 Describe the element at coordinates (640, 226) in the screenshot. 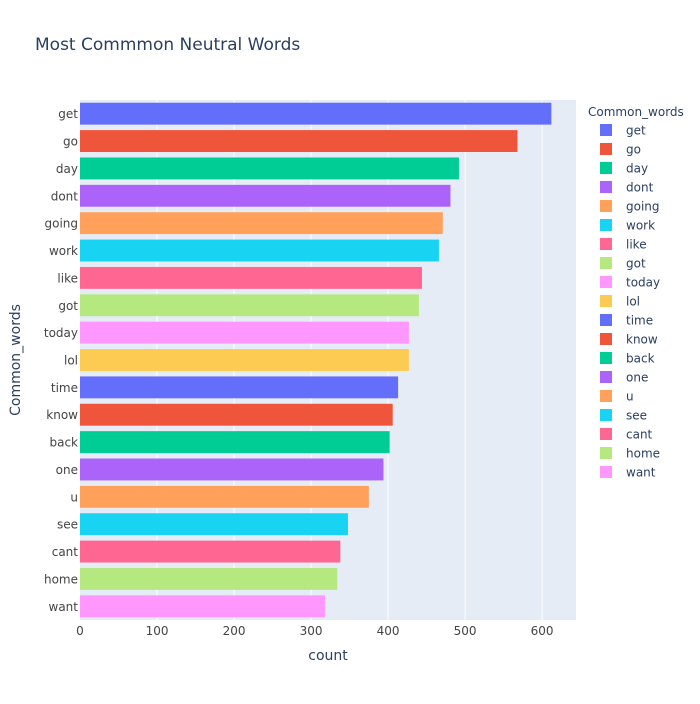

I see `legend-label: work` at that location.